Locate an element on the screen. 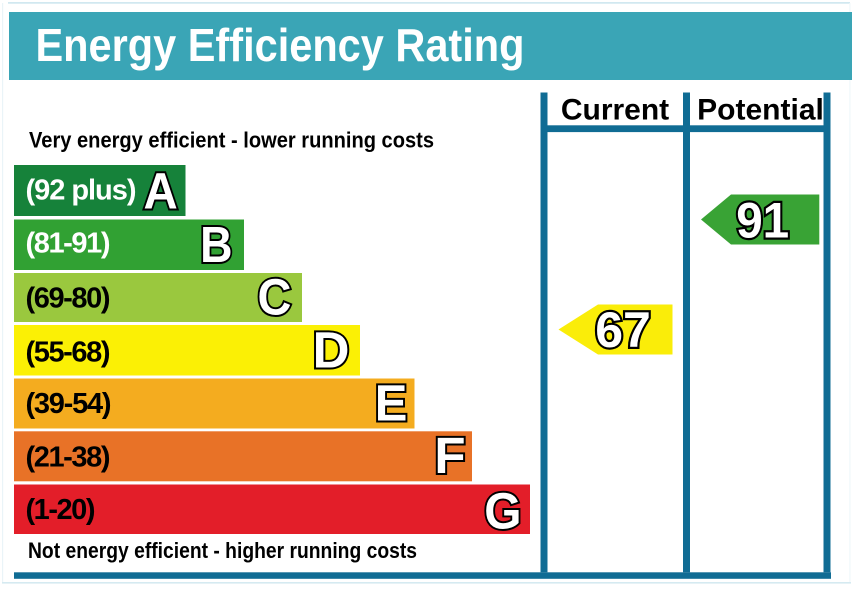  svg-text: F is located at coordinates (449, 455).